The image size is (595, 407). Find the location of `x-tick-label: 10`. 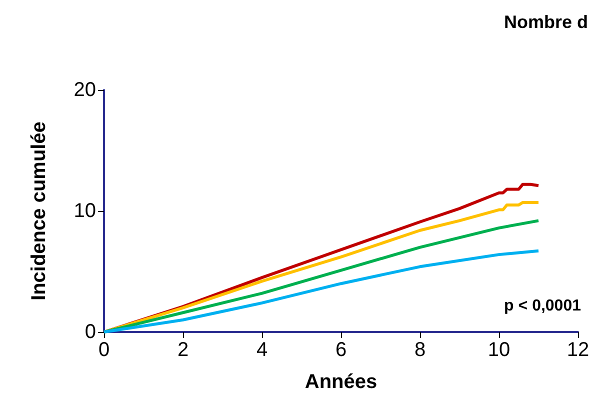

x-tick-label: 10 is located at coordinates (499, 350).